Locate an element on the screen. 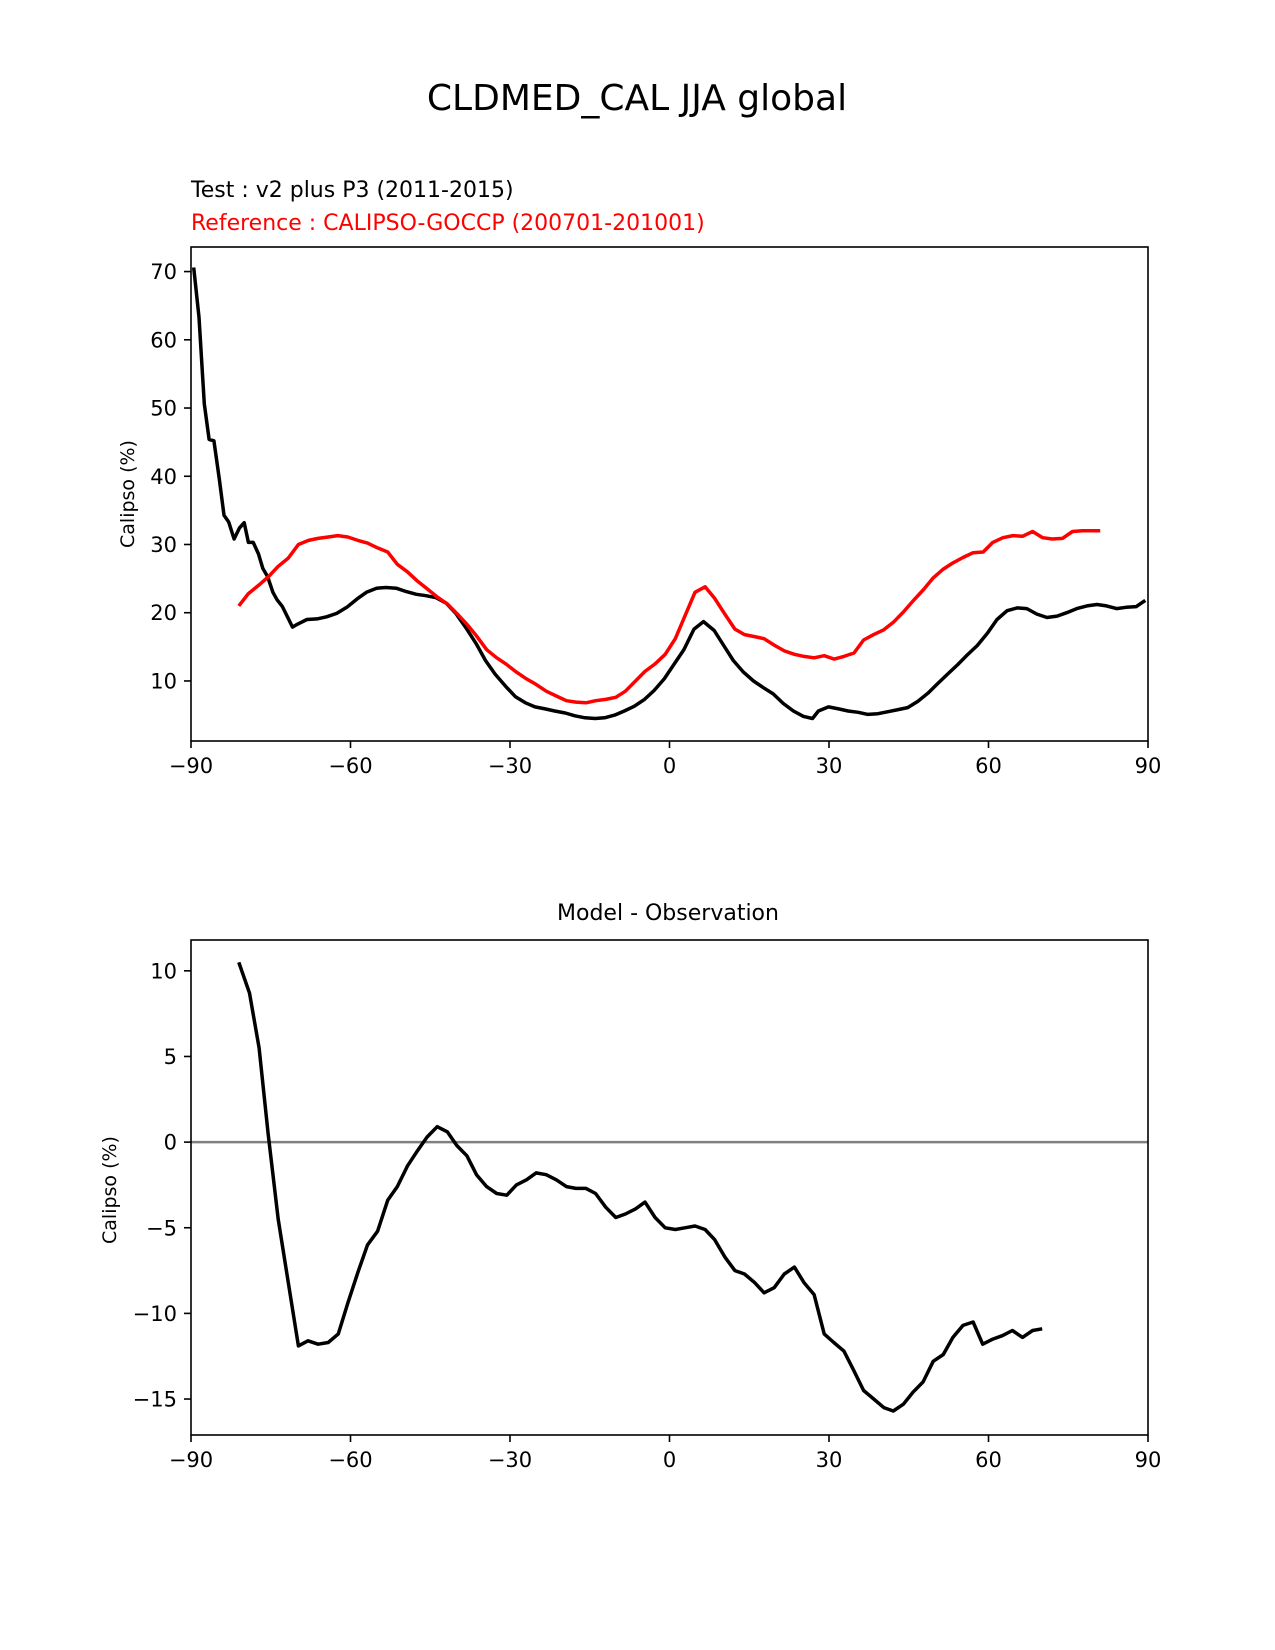 The image size is (1275, 1650). panel1-test-title: Test : v2 plus P3 (2011-2015) is located at coordinates (352, 190).